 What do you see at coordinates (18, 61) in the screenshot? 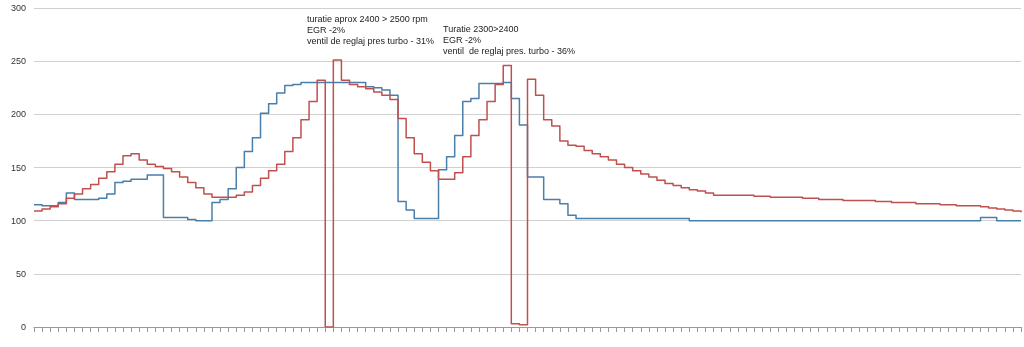
I see `y-tick-label: 250` at bounding box center [18, 61].